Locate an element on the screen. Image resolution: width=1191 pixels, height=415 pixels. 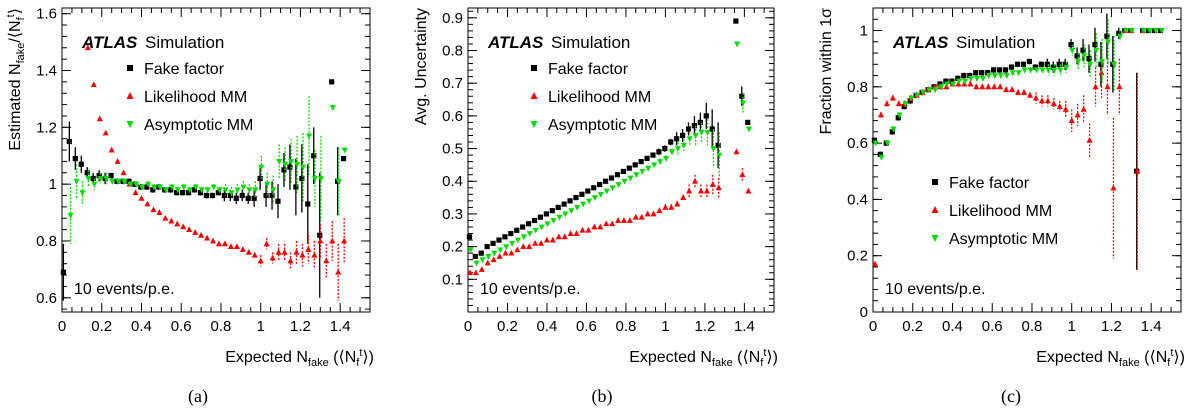
series-asymptotic-mm is located at coordinates (609, 154).